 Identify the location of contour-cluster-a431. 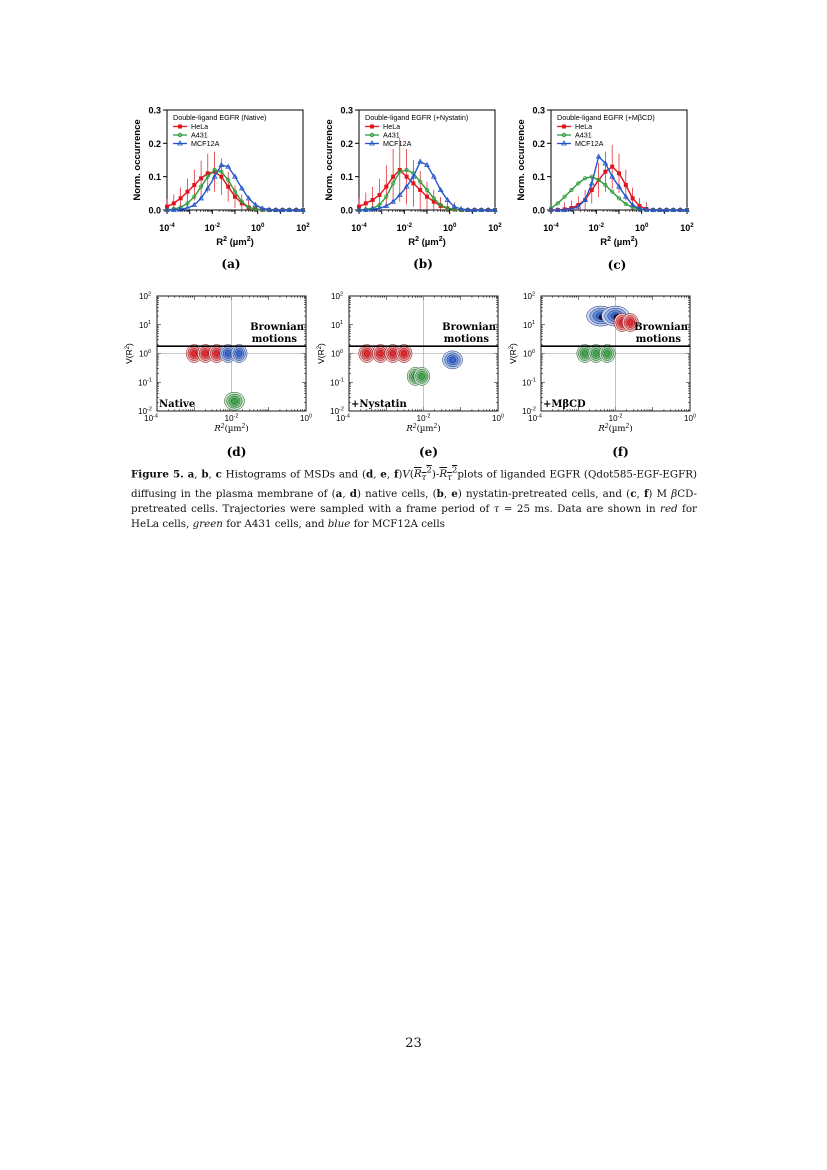
(234, 401).